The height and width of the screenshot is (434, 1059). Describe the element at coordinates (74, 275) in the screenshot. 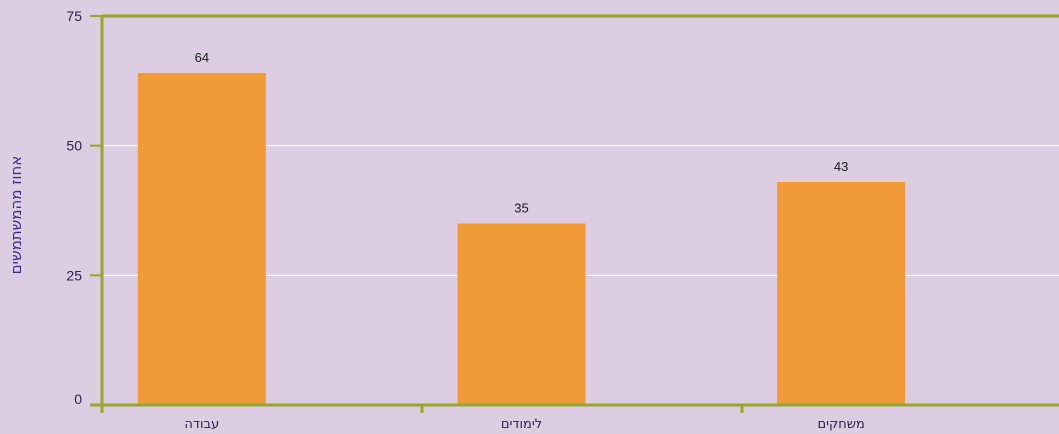

I see `y-tick-label: 25` at that location.